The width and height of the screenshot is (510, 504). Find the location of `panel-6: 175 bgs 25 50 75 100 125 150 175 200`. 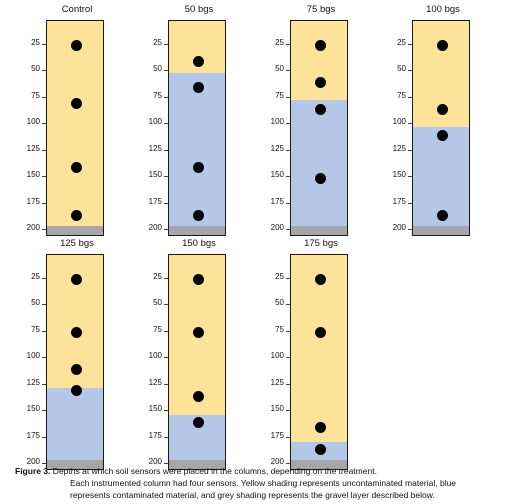

panel-6: 175 bgs 25 50 75 100 125 150 175 200 is located at coordinates (299, 358).